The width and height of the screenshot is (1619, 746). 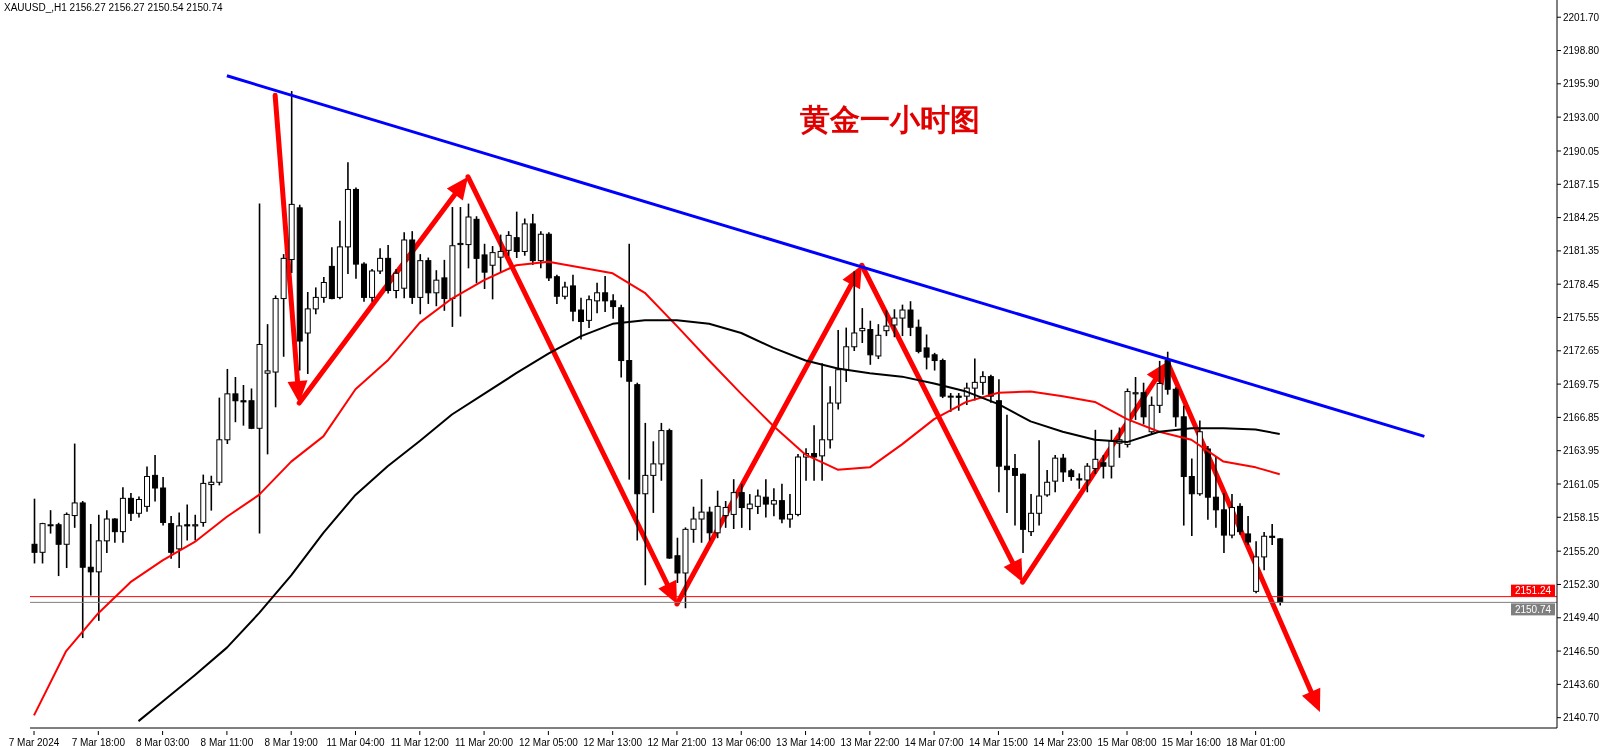 What do you see at coordinates (420, 741) in the screenshot?
I see `x-tick-label: 11 Mar 12:00` at bounding box center [420, 741].